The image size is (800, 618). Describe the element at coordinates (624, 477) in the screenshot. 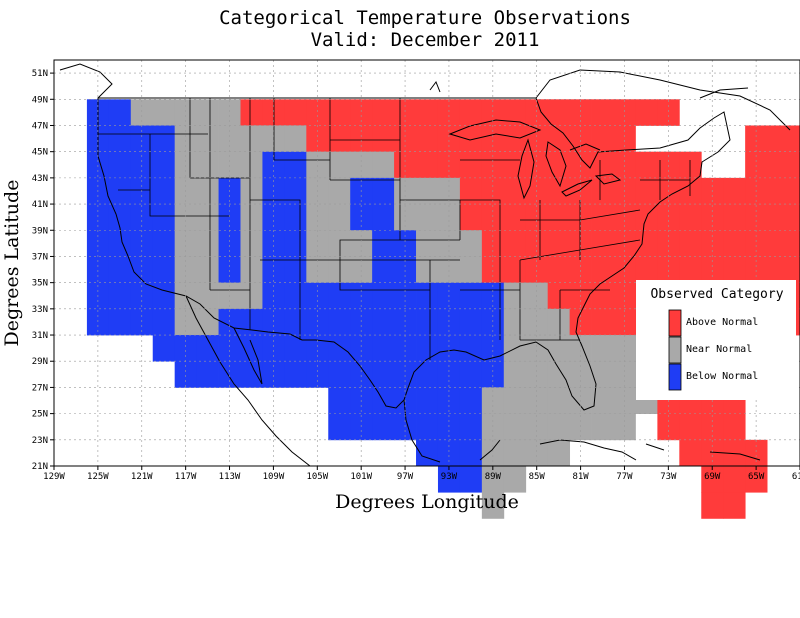

I see `x-tick-label: 77W` at that location.